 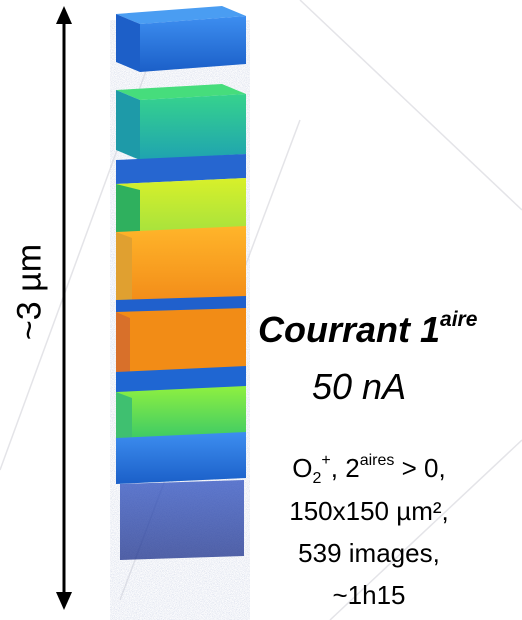 I want to click on ion-subscript: 2, so click(x=317, y=478).